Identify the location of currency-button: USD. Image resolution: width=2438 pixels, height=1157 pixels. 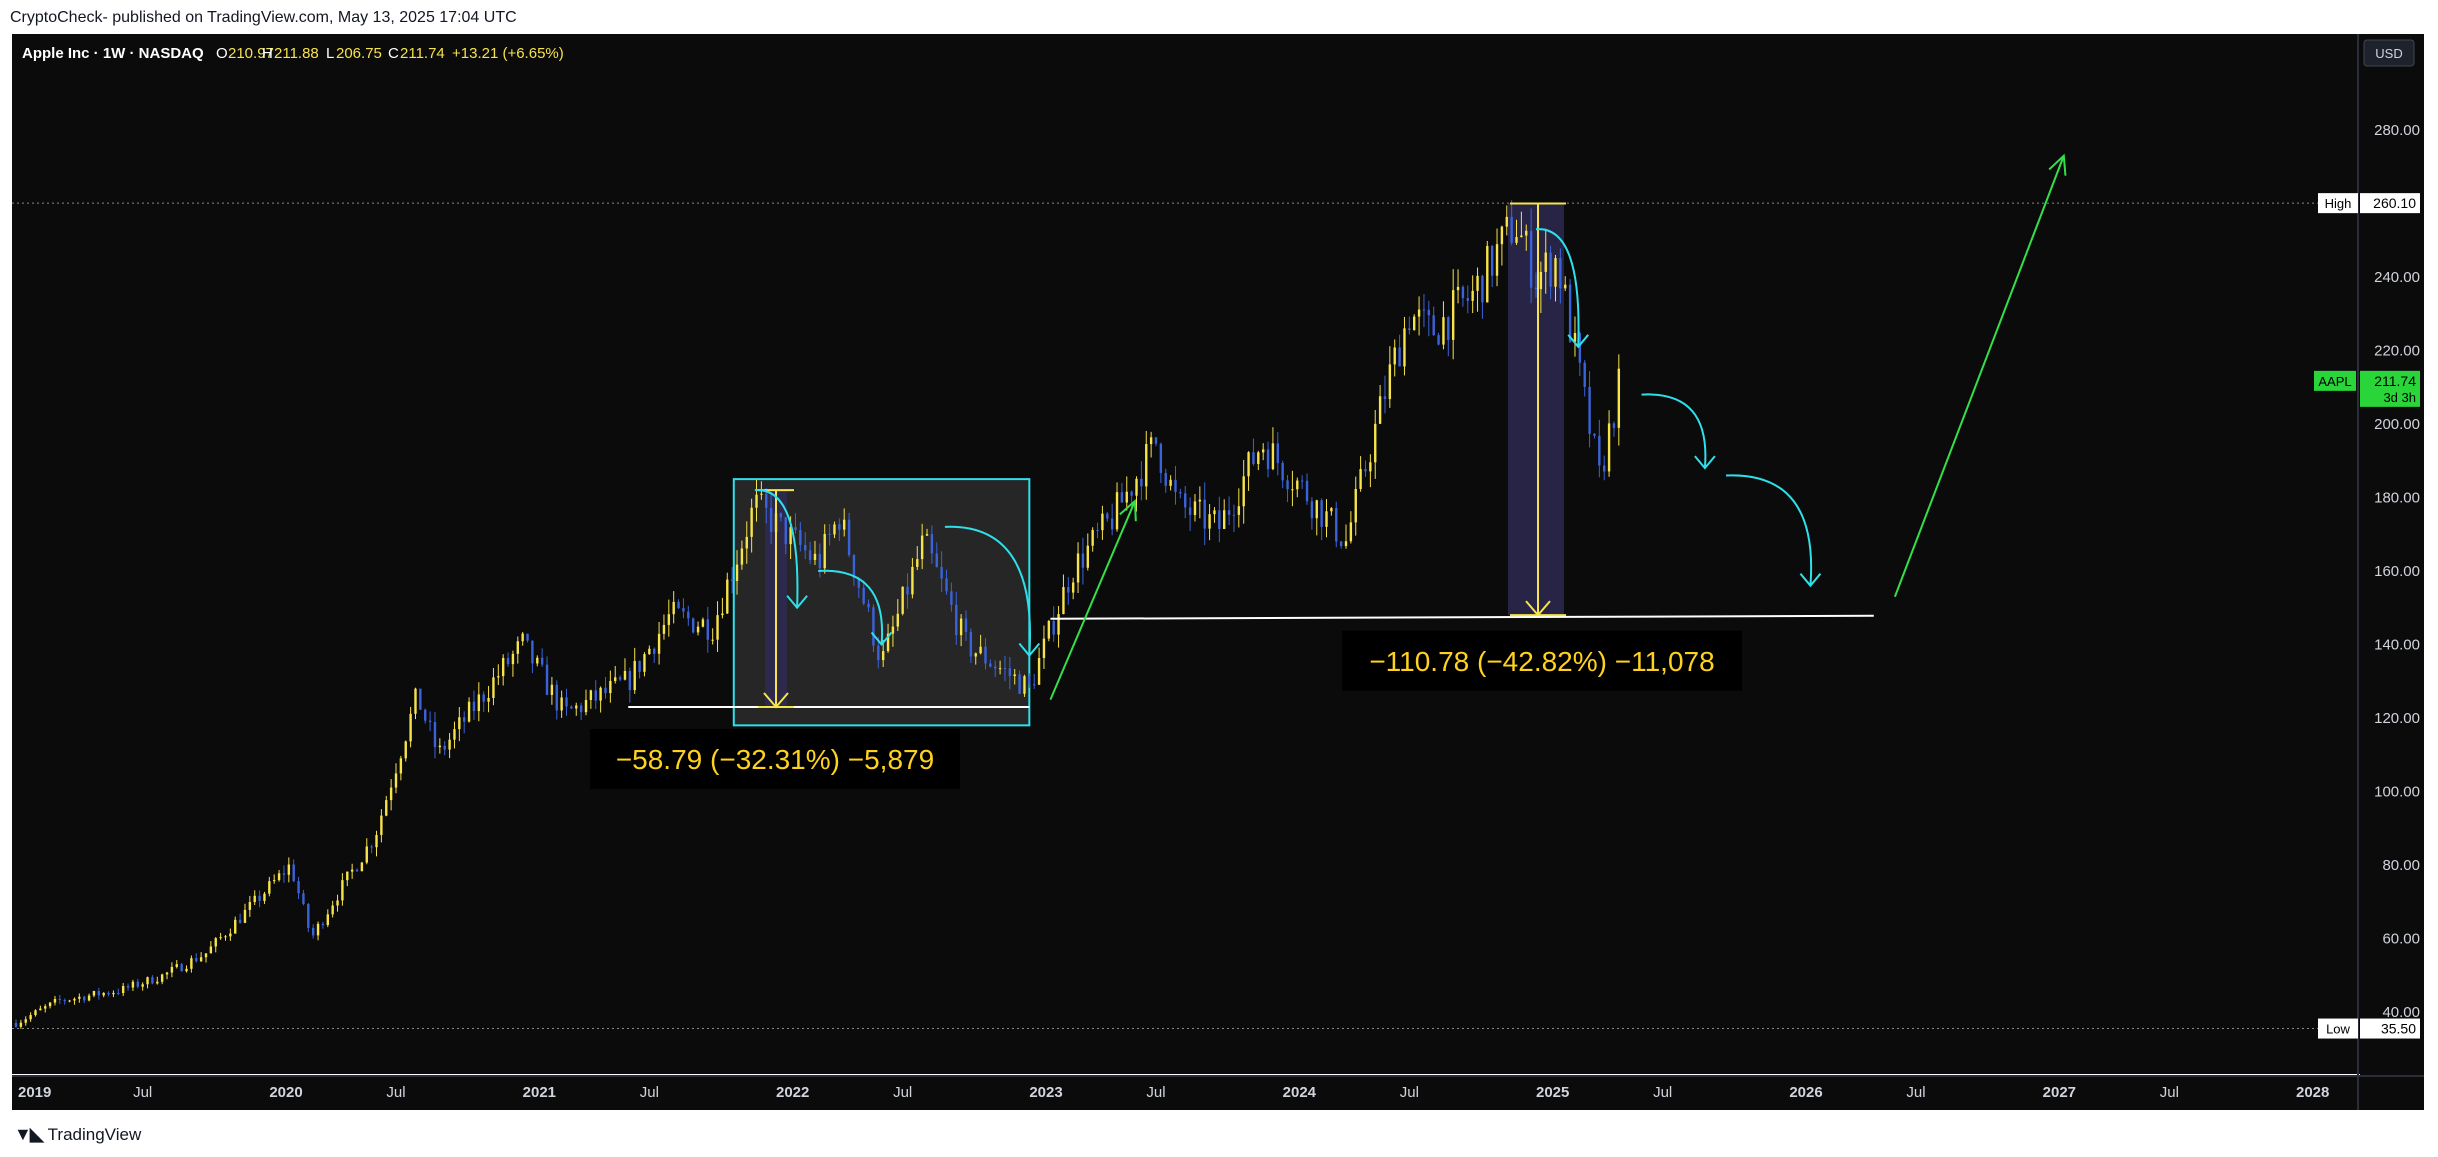
(2389, 53).